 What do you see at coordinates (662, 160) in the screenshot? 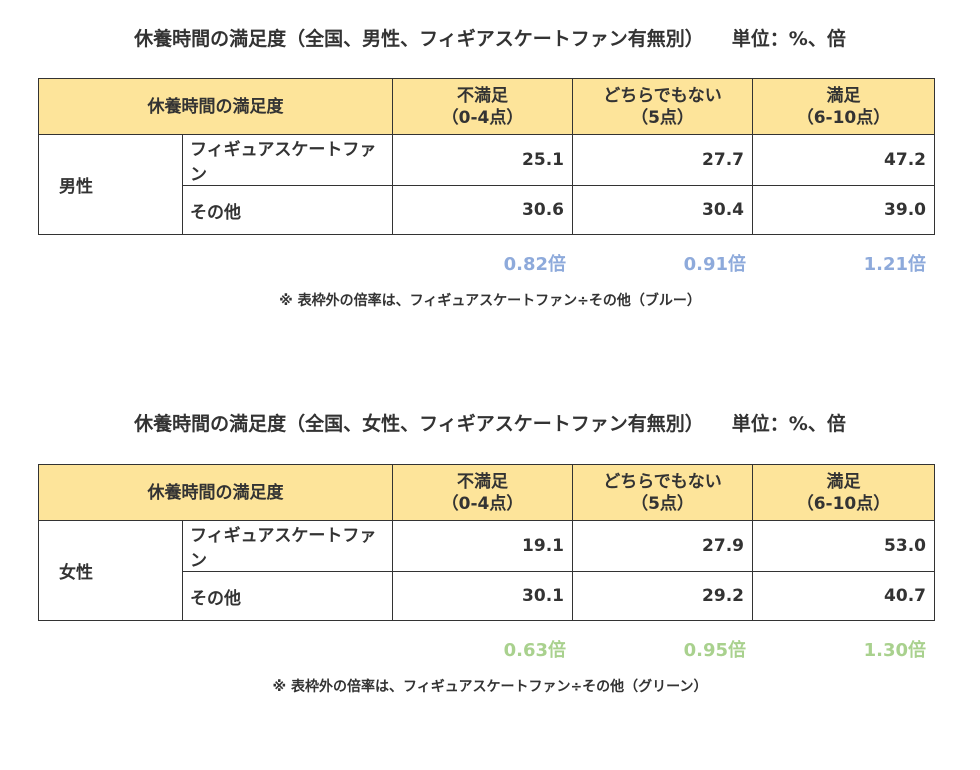
I see `cell-value: 27.7` at bounding box center [662, 160].